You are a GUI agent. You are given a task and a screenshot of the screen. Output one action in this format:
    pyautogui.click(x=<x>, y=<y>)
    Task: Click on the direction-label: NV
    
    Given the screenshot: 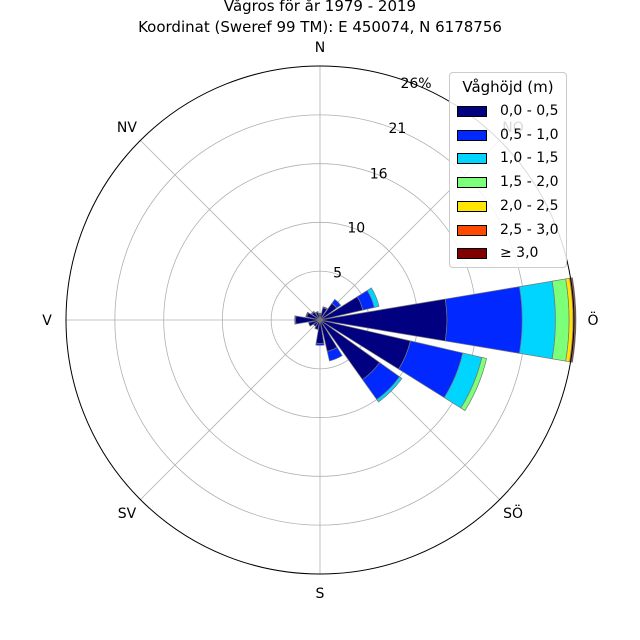 What is the action you would take?
    pyautogui.click(x=127, y=128)
    